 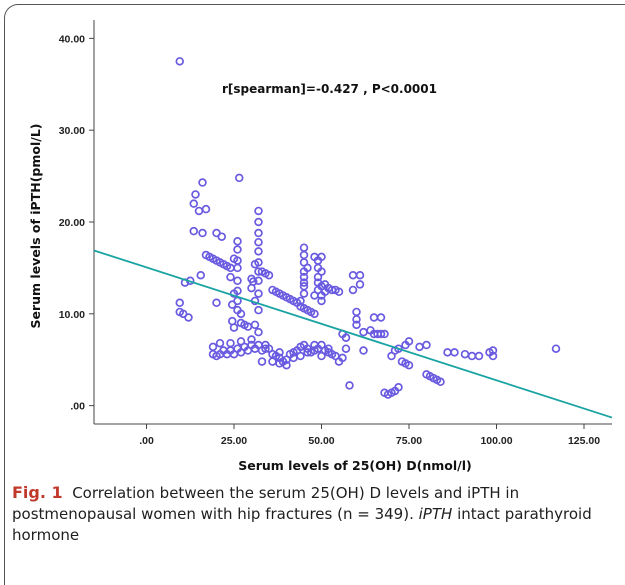 What do you see at coordinates (354, 465) in the screenshot?
I see `x-axis-title: Serum levels of 25(OH) D(nmol/l)` at bounding box center [354, 465].